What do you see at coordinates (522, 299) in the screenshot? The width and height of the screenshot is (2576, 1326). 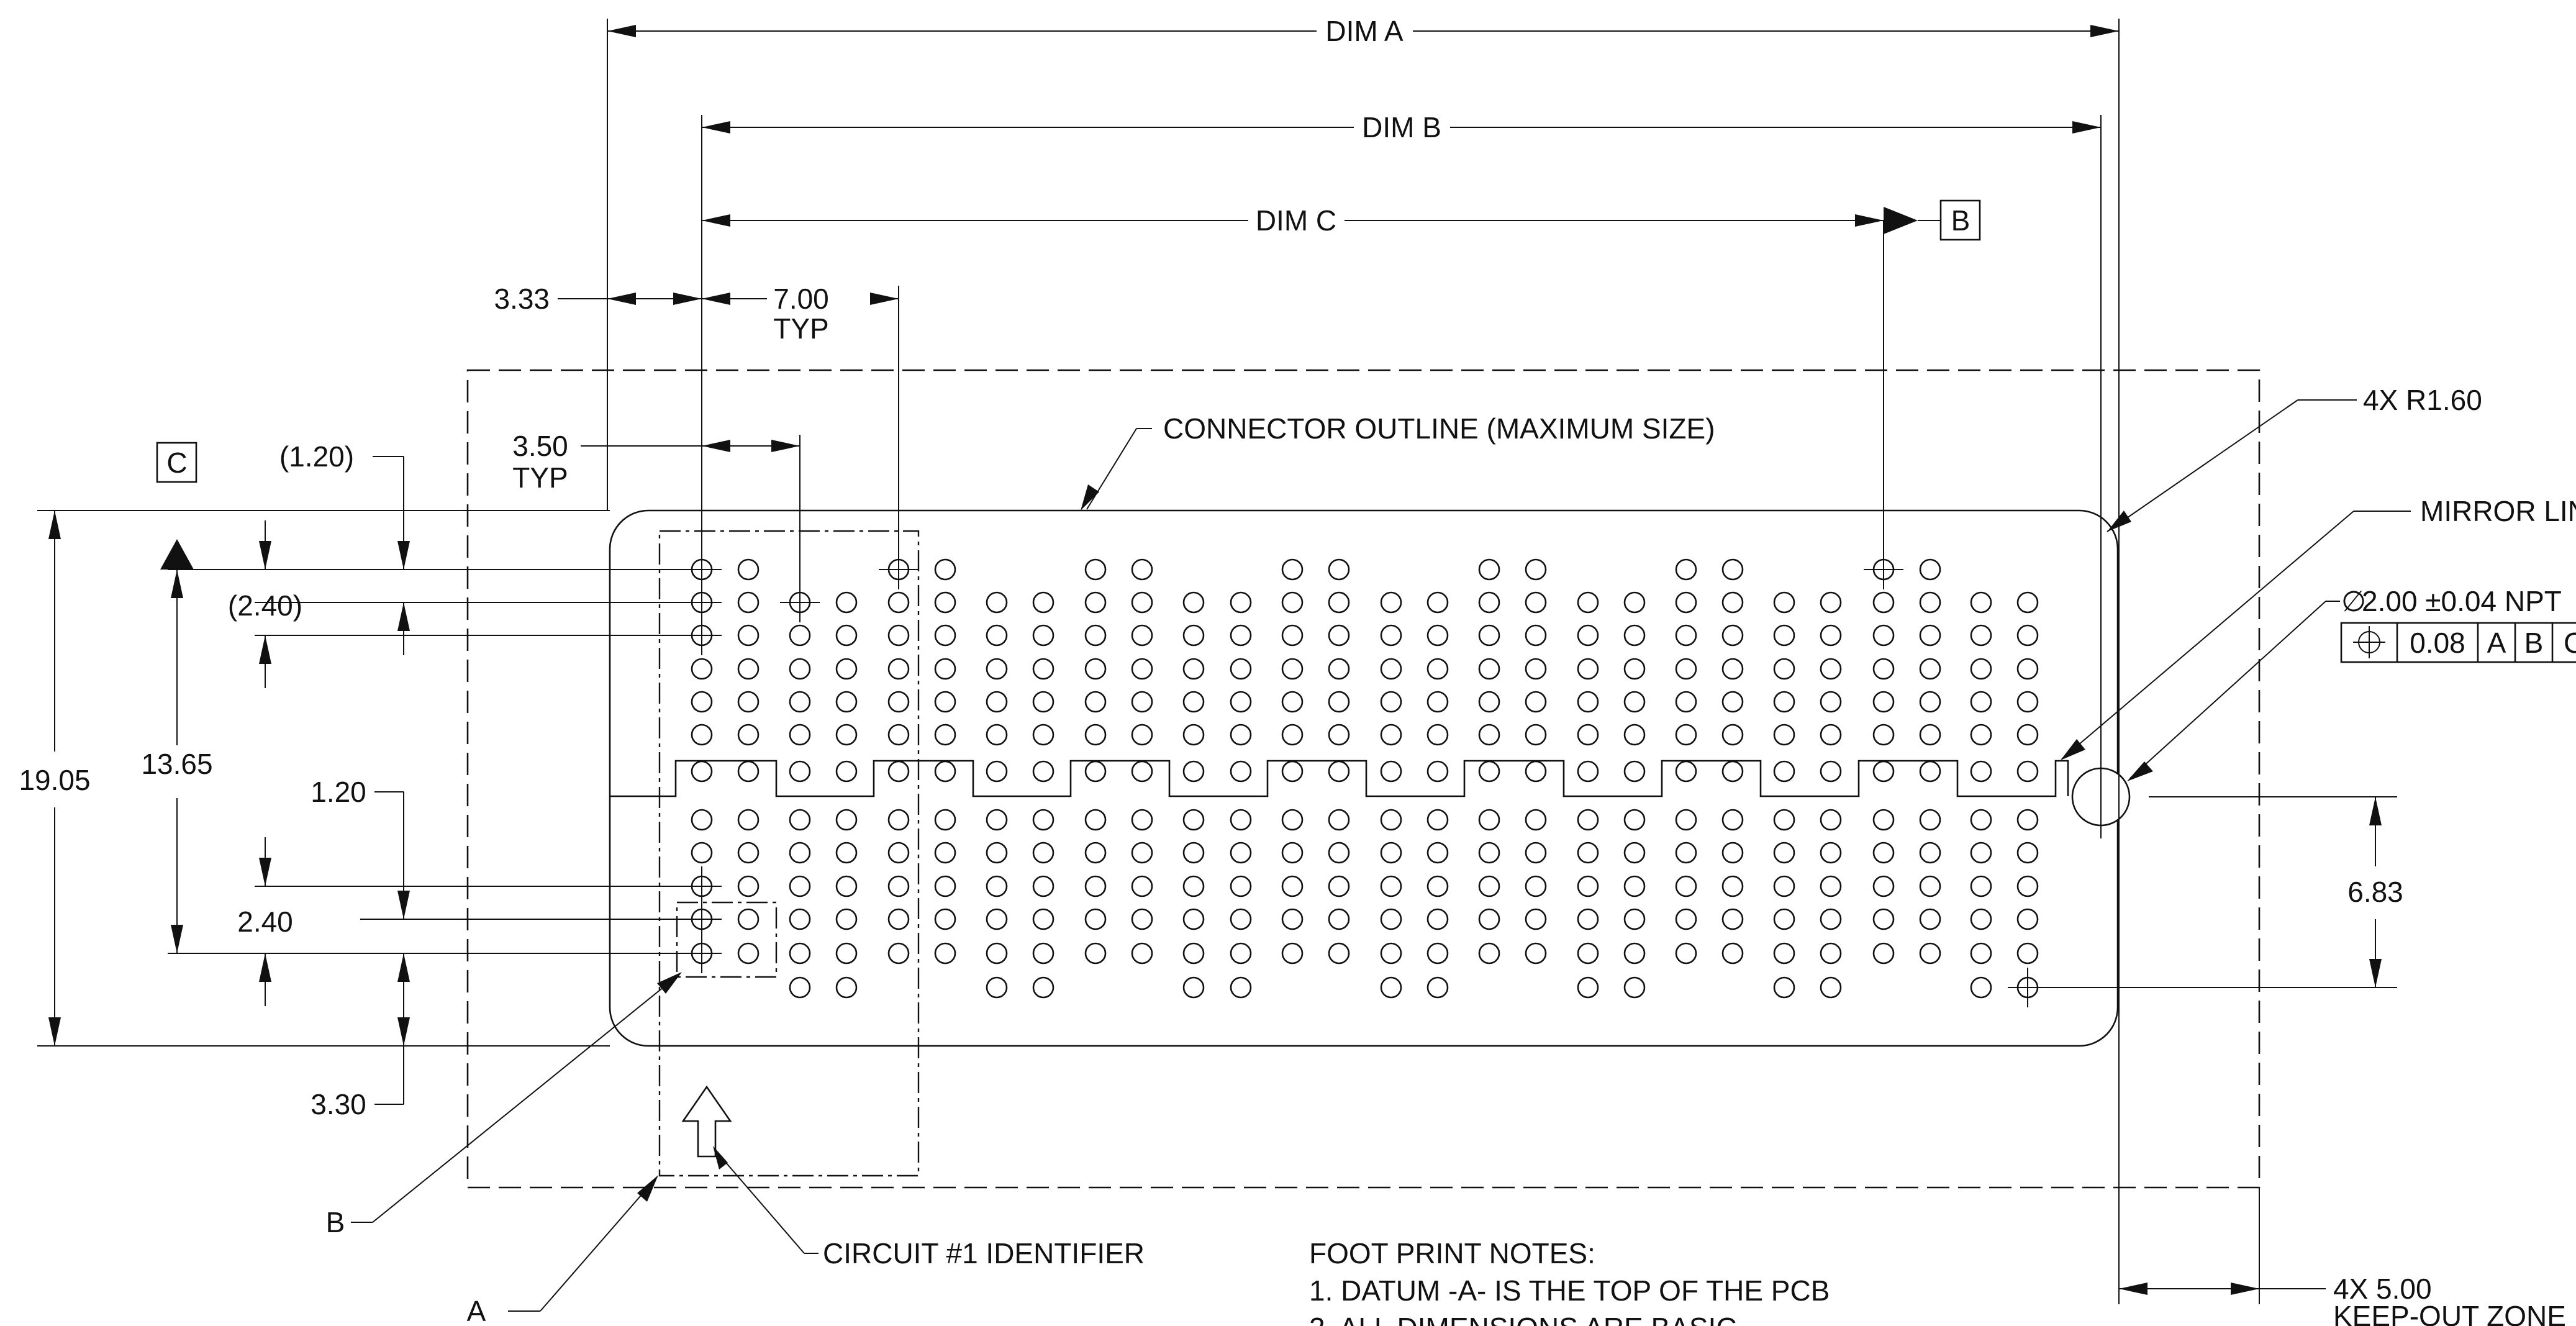 I see `dim-3-33-label: 3.33` at bounding box center [522, 299].